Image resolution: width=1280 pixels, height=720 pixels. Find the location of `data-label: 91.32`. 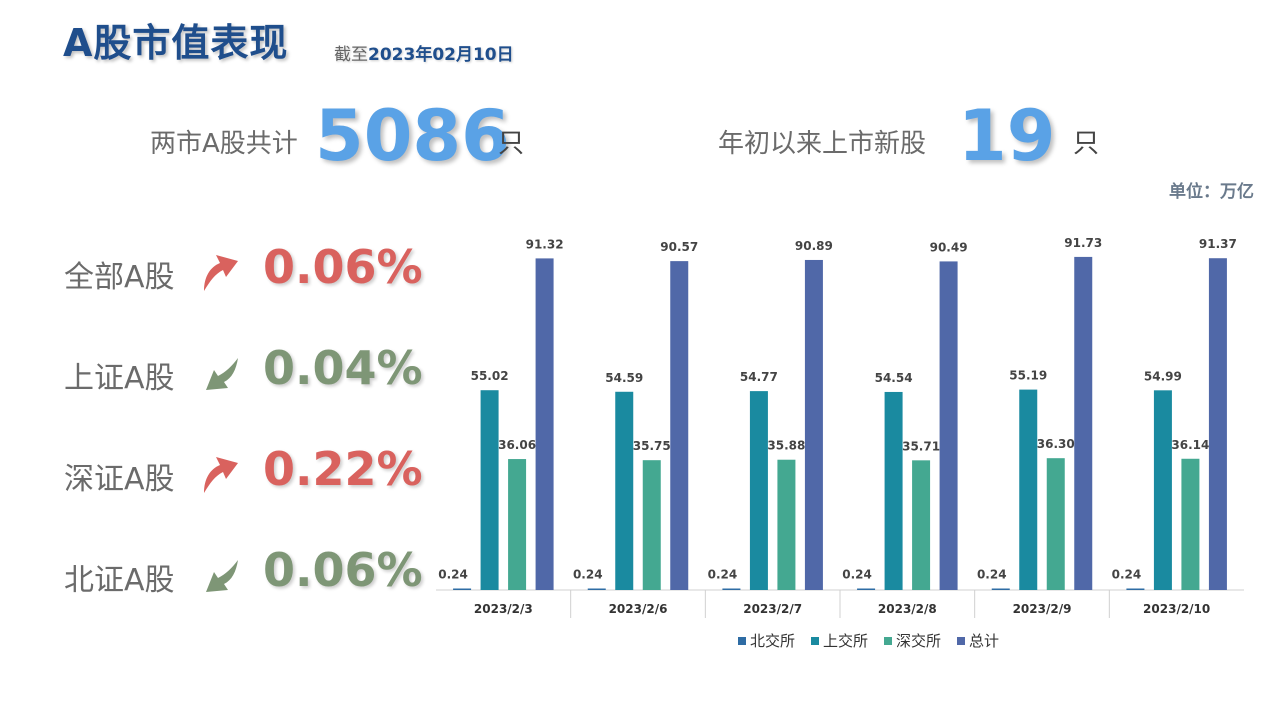

data-label: 91.32 is located at coordinates (545, 244).